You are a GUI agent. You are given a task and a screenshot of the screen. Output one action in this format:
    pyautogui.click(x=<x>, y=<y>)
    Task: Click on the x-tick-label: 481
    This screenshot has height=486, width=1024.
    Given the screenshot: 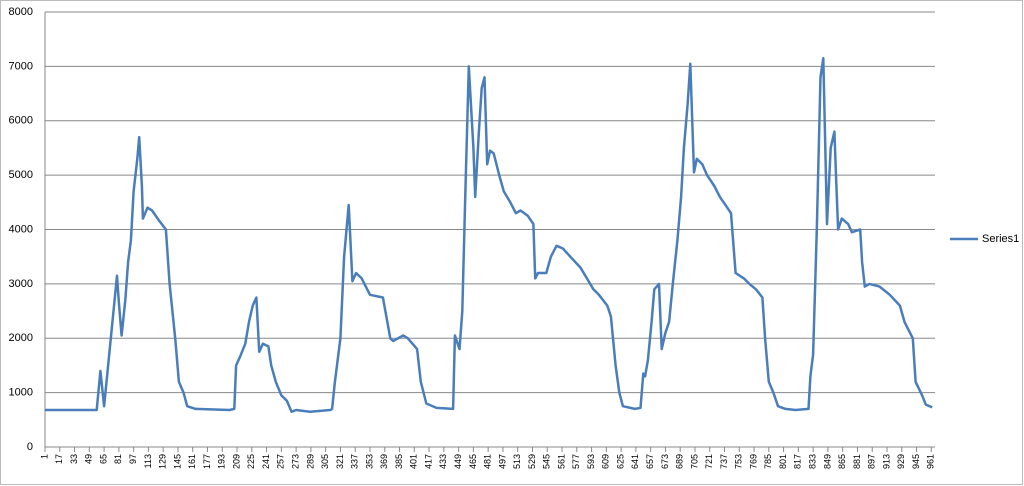 What is the action you would take?
    pyautogui.click(x=488, y=461)
    